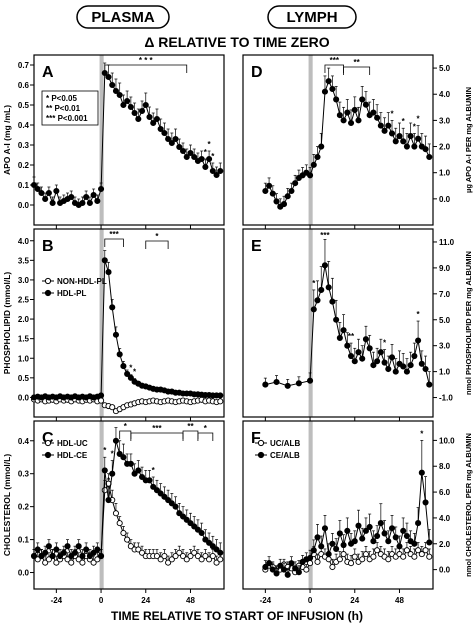 The height and width of the screenshot is (631, 474). What do you see at coordinates (48, 246) in the screenshot?
I see `panel-letter: B` at bounding box center [48, 246].